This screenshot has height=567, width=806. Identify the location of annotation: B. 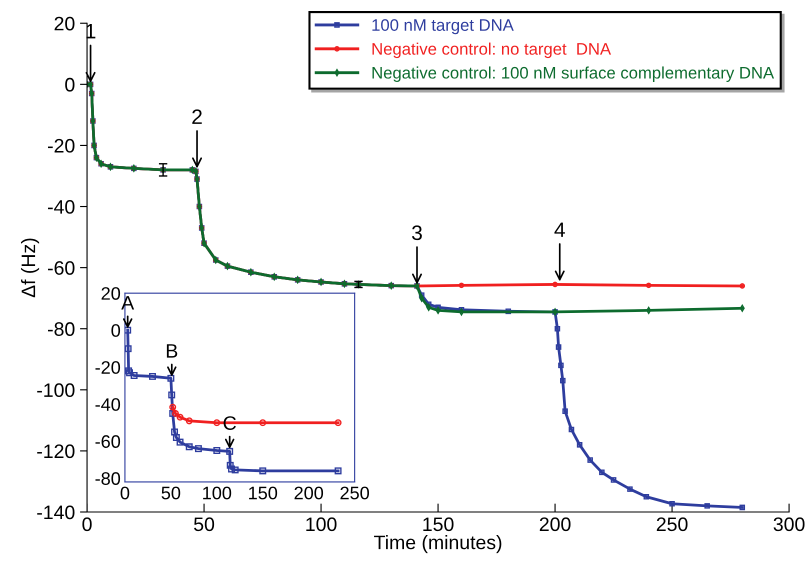
(172, 351).